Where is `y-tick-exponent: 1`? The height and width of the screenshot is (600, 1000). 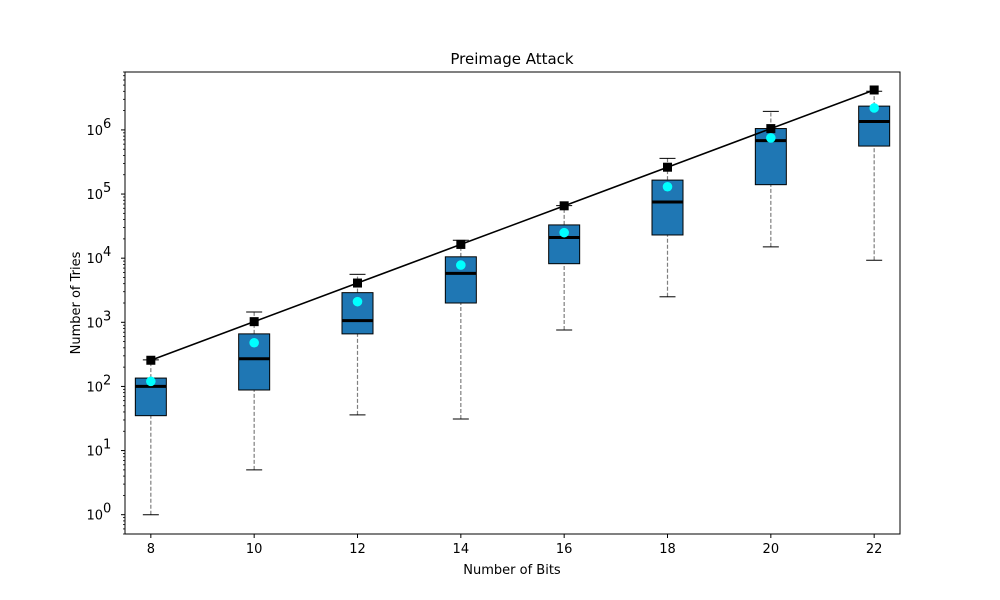 y-tick-exponent: 1 is located at coordinates (107, 445).